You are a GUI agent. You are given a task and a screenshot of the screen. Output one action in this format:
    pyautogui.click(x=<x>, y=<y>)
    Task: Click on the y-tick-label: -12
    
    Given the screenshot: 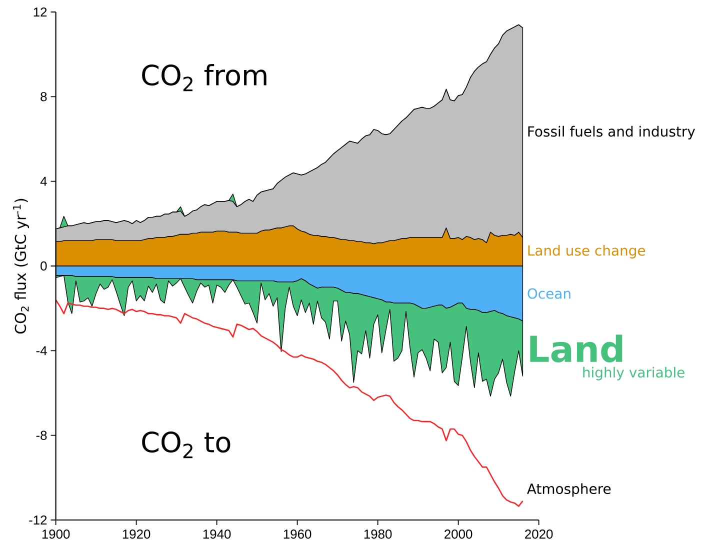 What is the action you would take?
    pyautogui.click(x=38, y=520)
    